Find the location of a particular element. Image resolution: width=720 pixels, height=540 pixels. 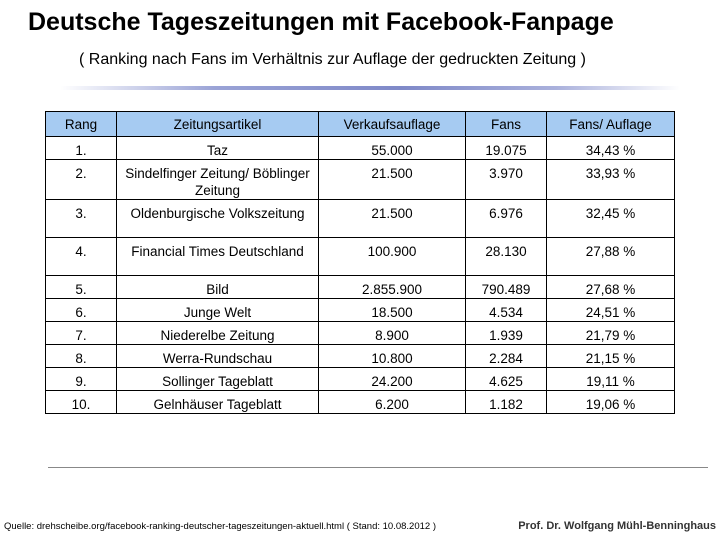

cell-auflage: 18.500 is located at coordinates (392, 310).